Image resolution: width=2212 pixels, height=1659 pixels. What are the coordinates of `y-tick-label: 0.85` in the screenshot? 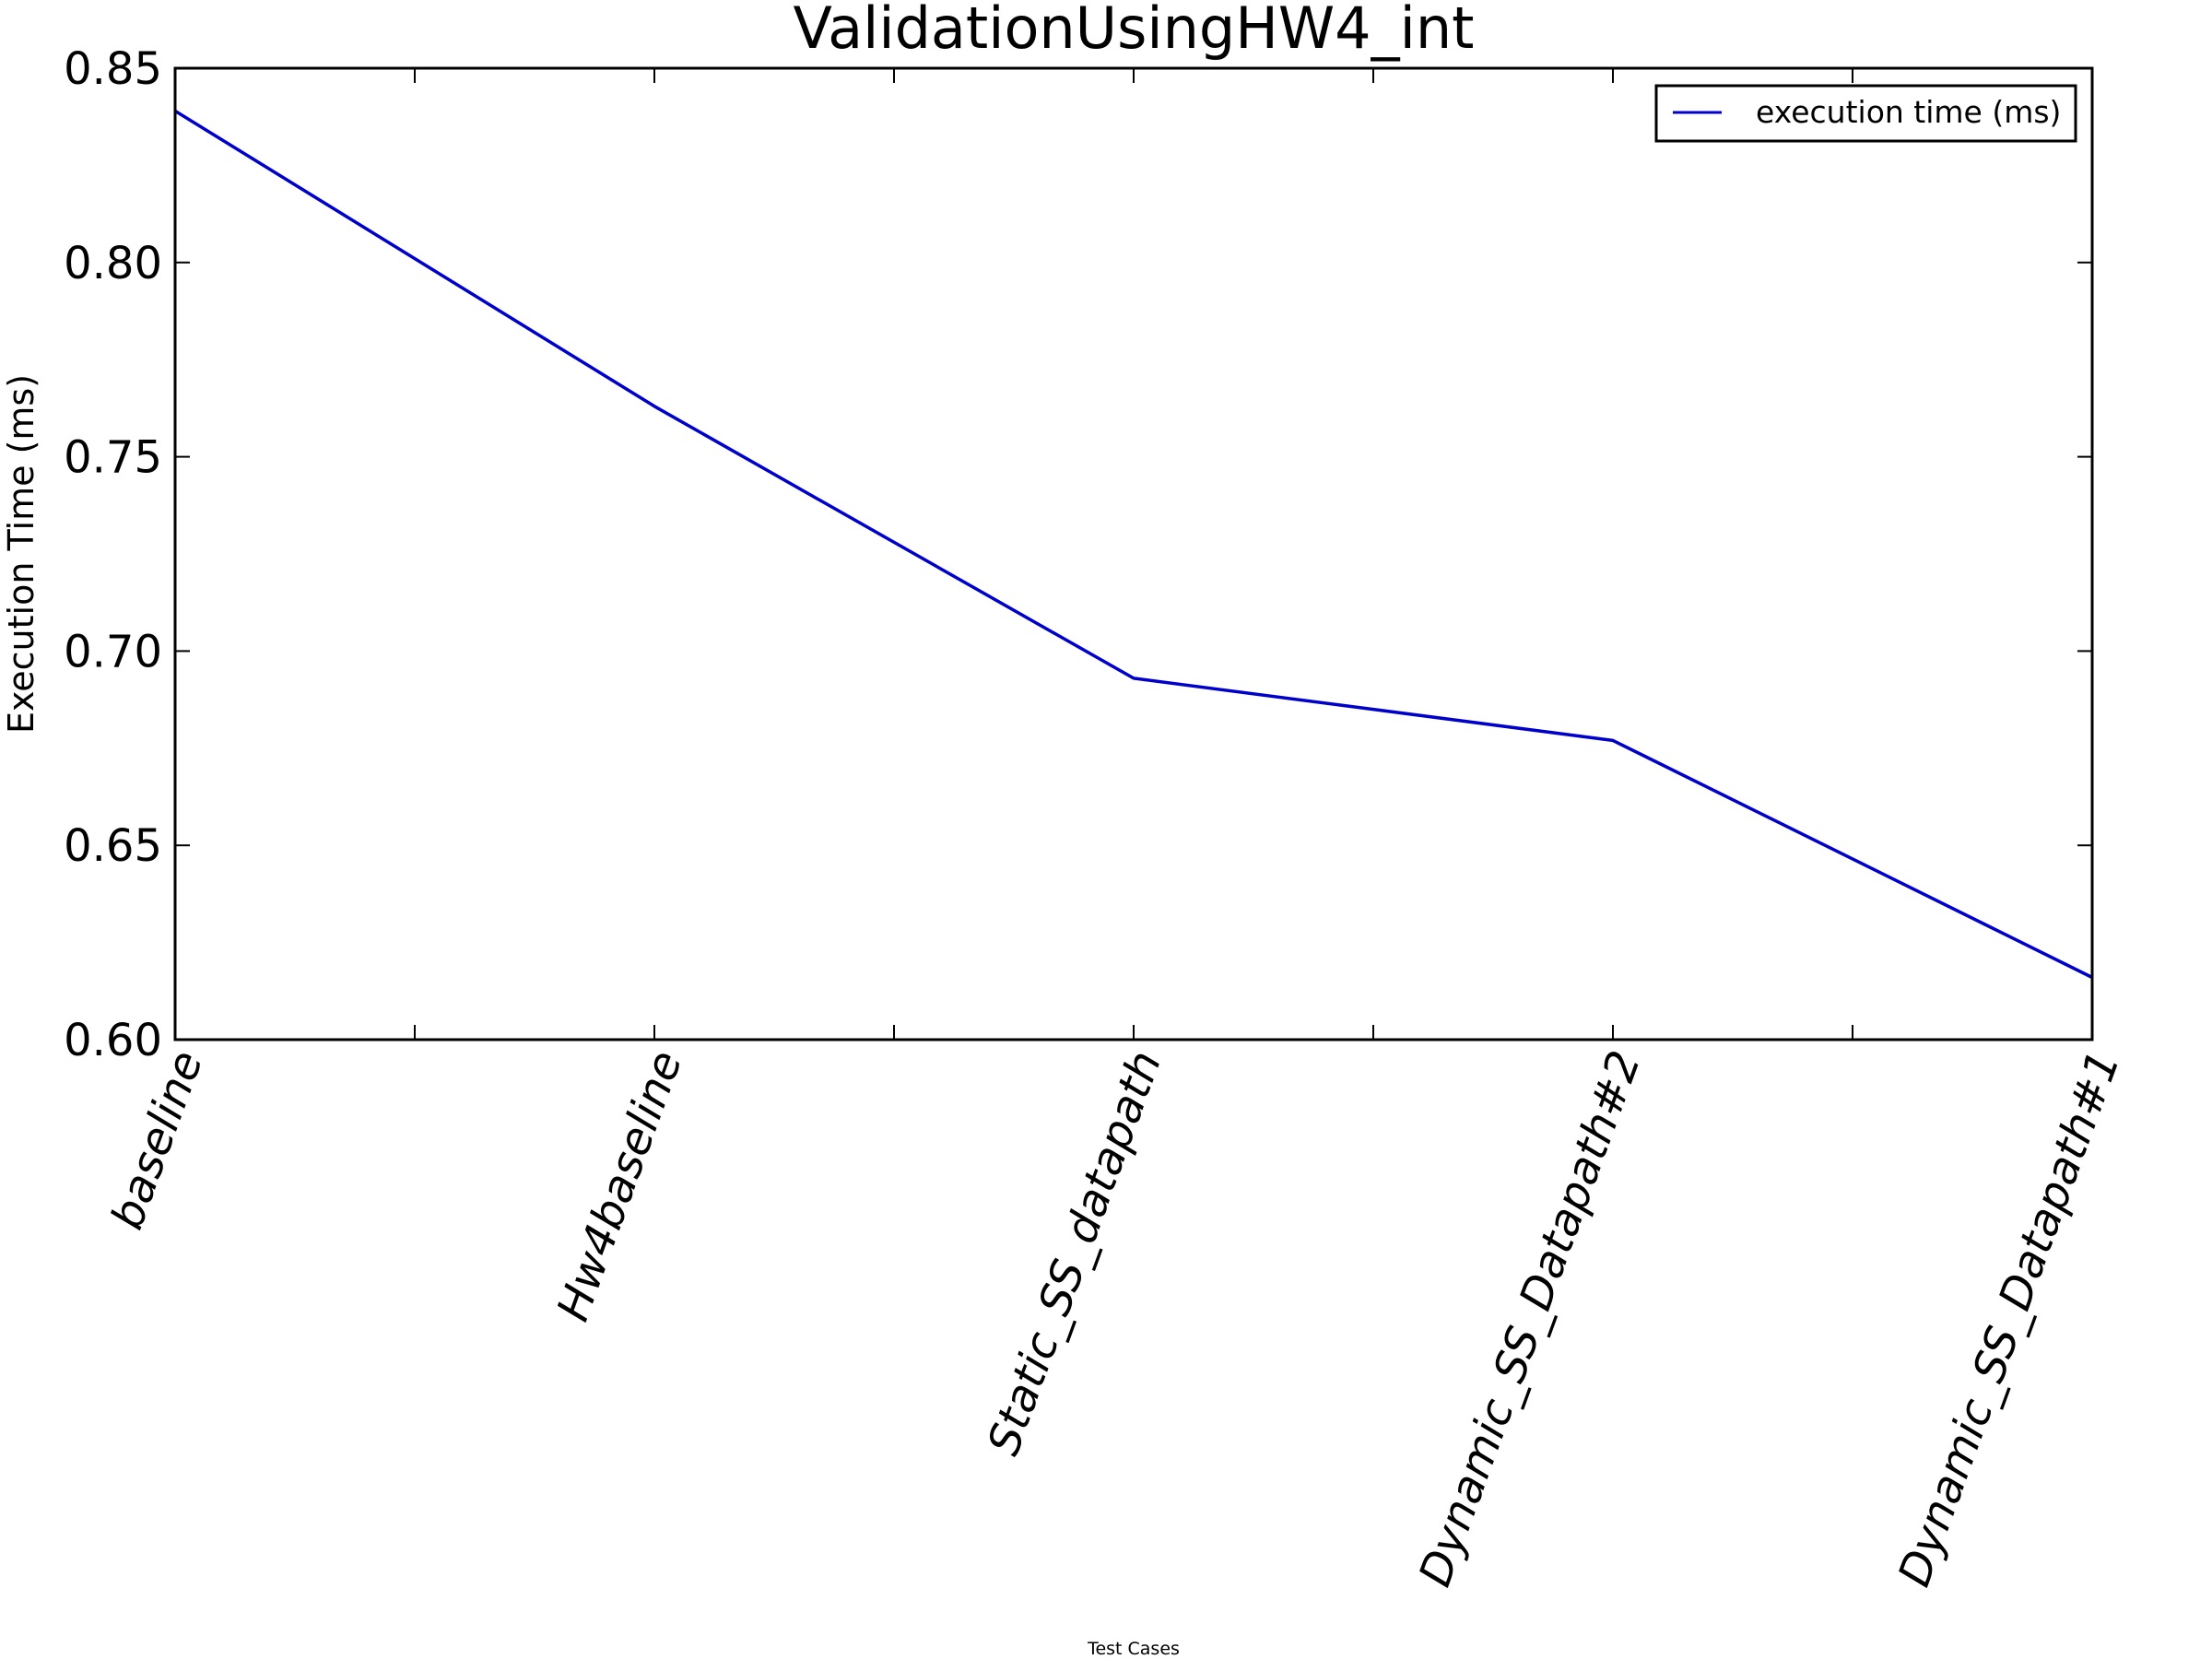 It's located at (113, 69).